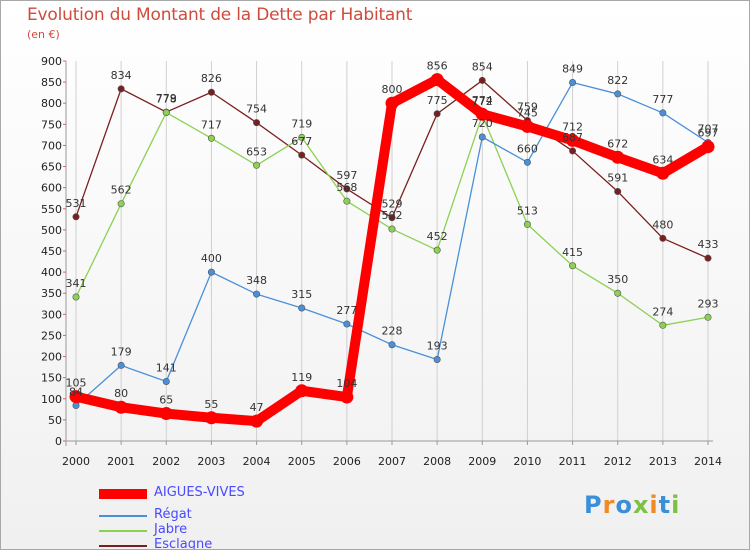 This screenshot has height=550, width=750. What do you see at coordinates (51, 124) in the screenshot?
I see `y-tick-label: 750` at bounding box center [51, 124].